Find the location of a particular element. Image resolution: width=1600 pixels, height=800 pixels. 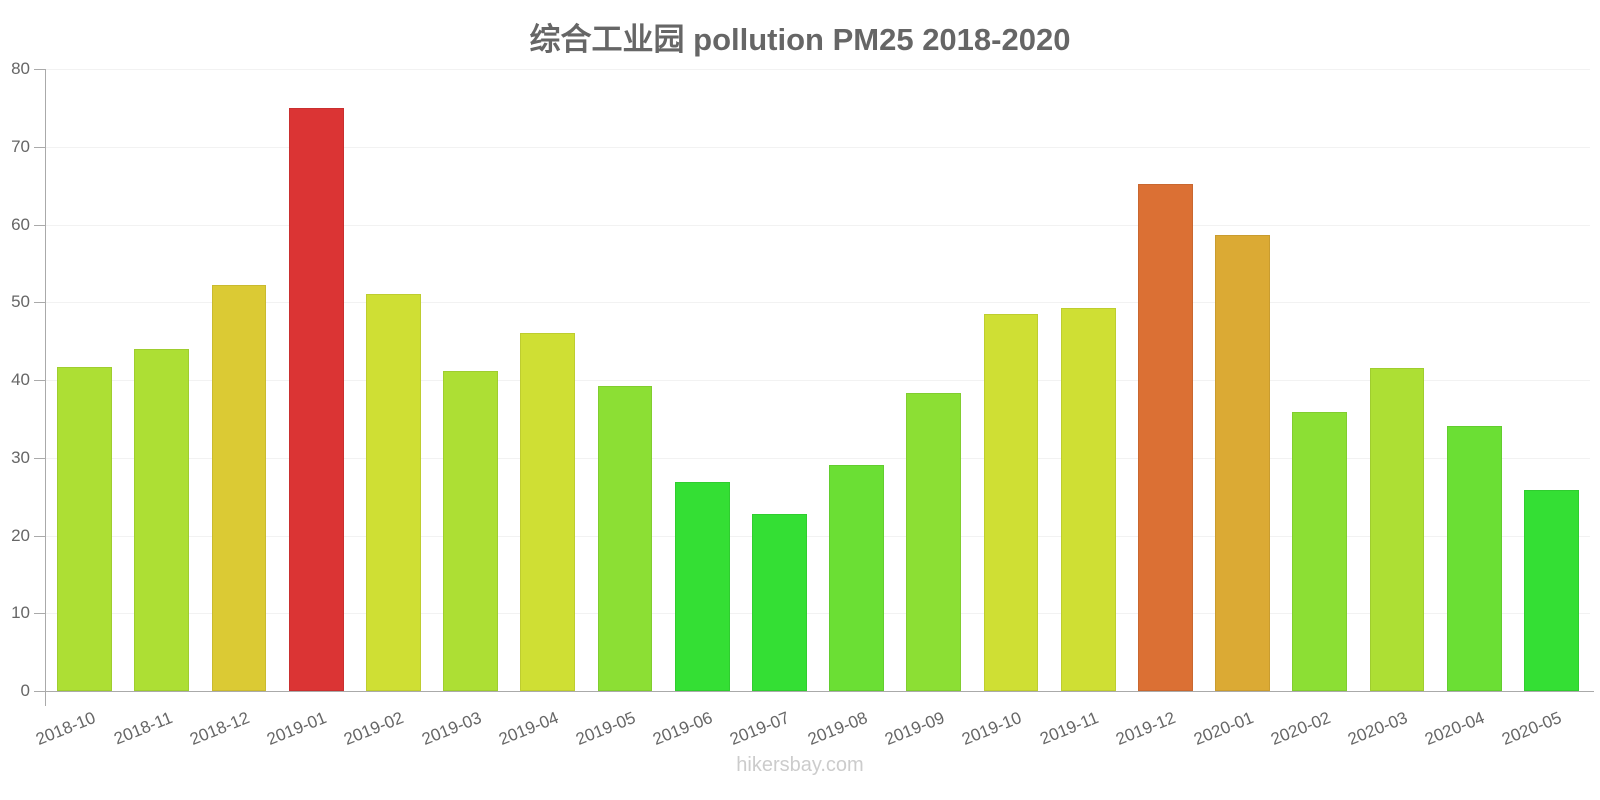

y-tick-label: 70 is located at coordinates (20, 146).